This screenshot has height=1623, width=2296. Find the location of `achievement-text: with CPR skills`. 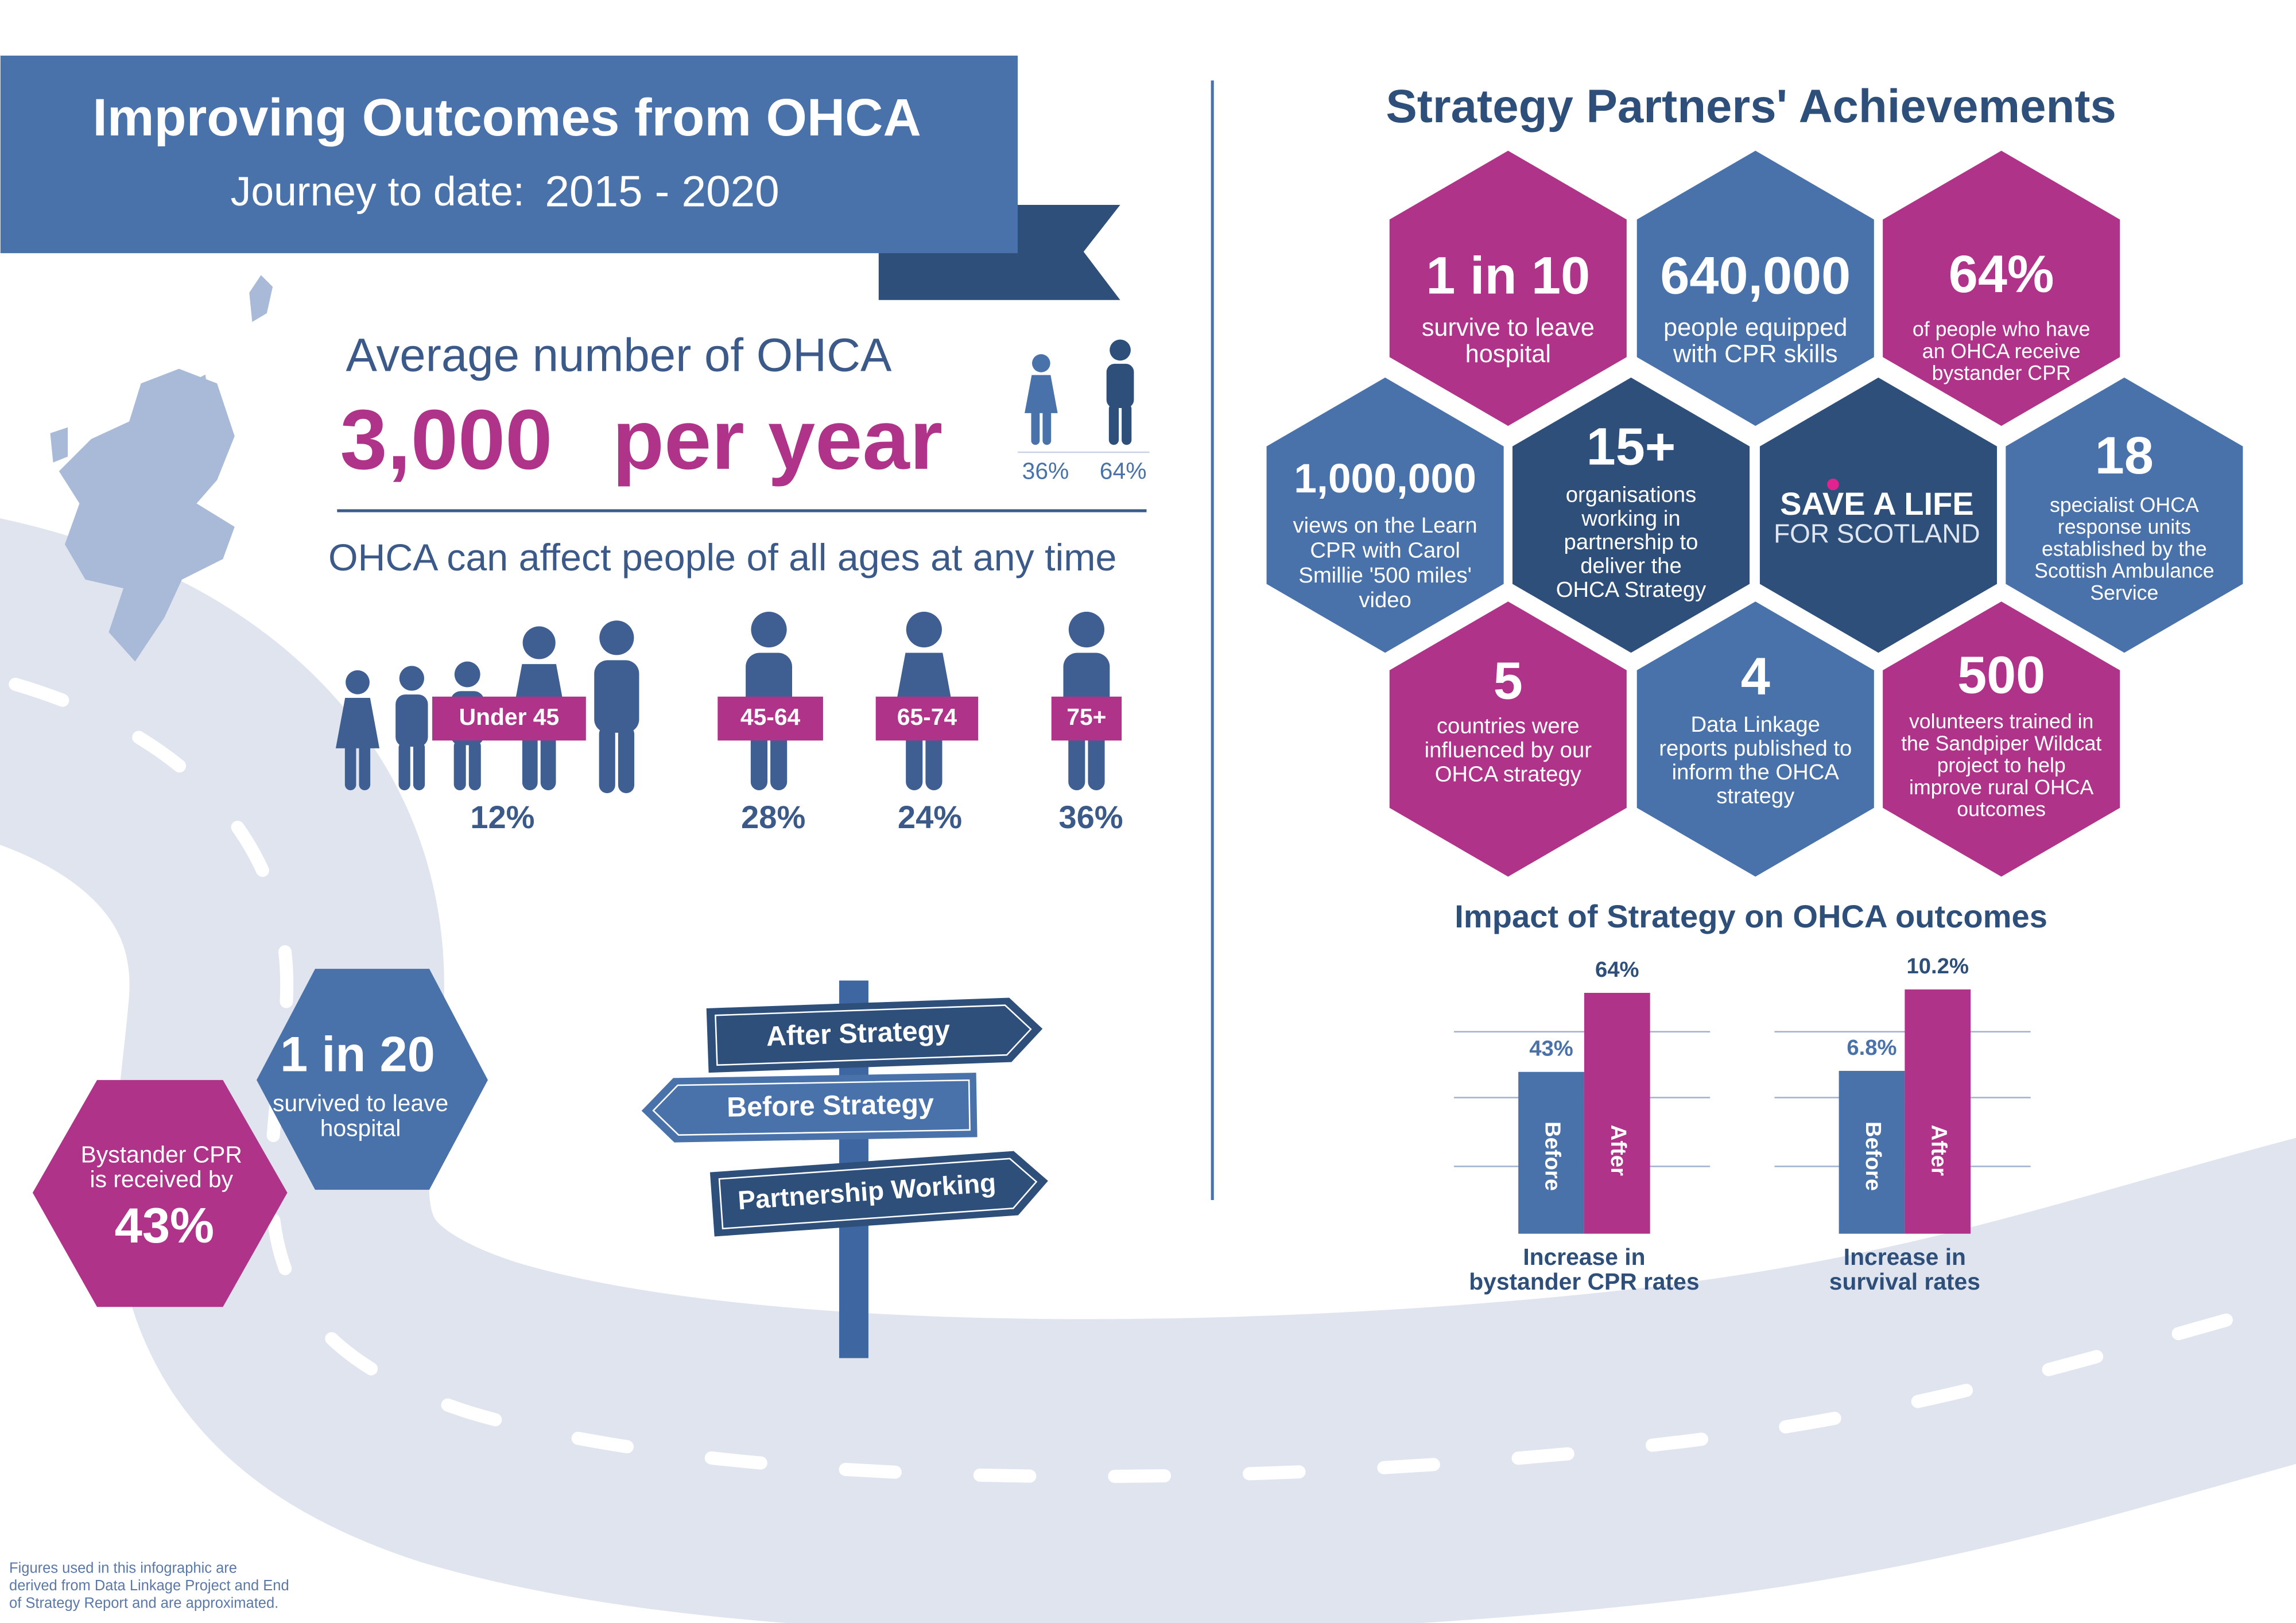

achievement-text: with CPR skills is located at coordinates (1755, 354).